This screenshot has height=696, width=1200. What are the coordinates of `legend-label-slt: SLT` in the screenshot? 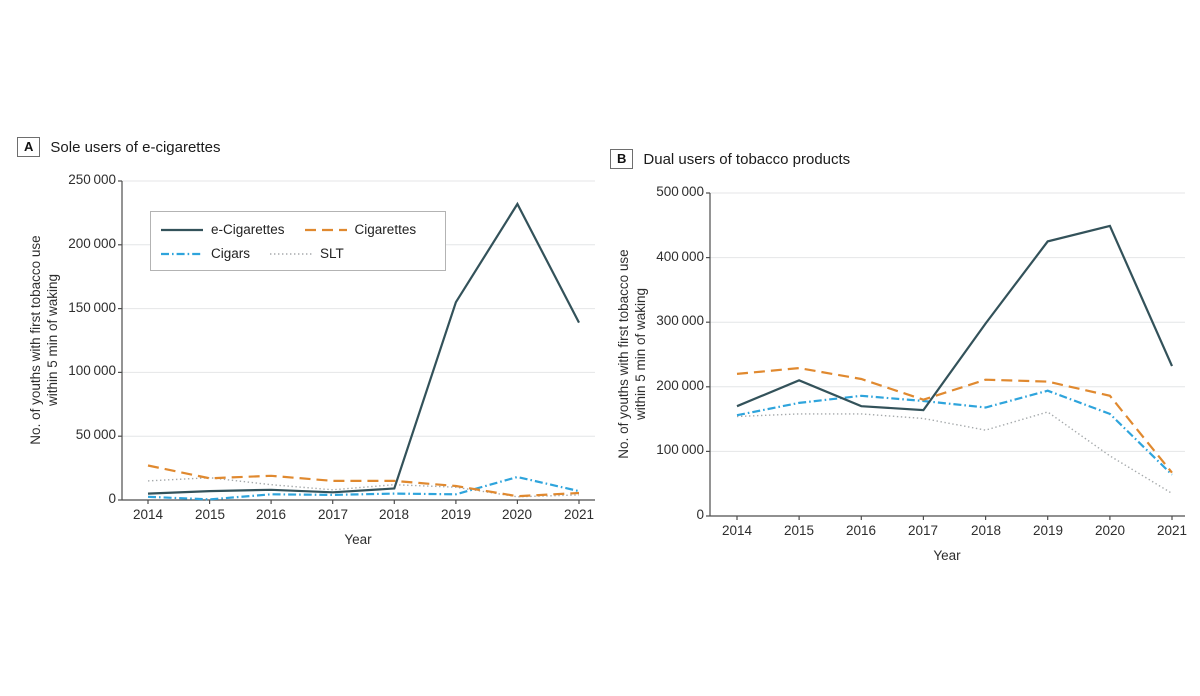 It's located at (332, 253).